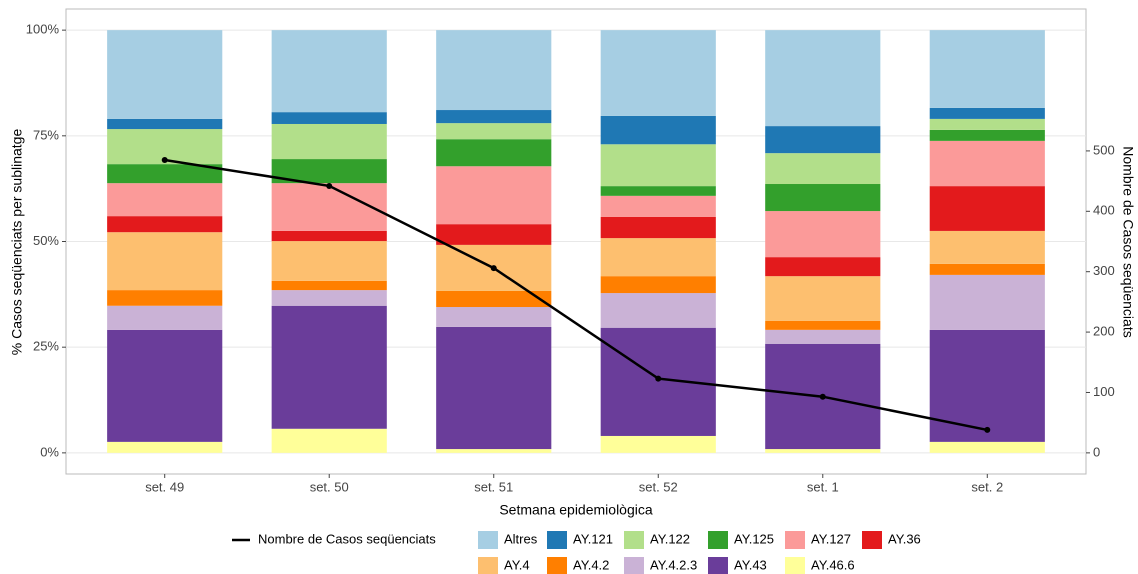 This screenshot has height=574, width=1138. I want to click on y2-tick-label: 200, so click(1104, 331).